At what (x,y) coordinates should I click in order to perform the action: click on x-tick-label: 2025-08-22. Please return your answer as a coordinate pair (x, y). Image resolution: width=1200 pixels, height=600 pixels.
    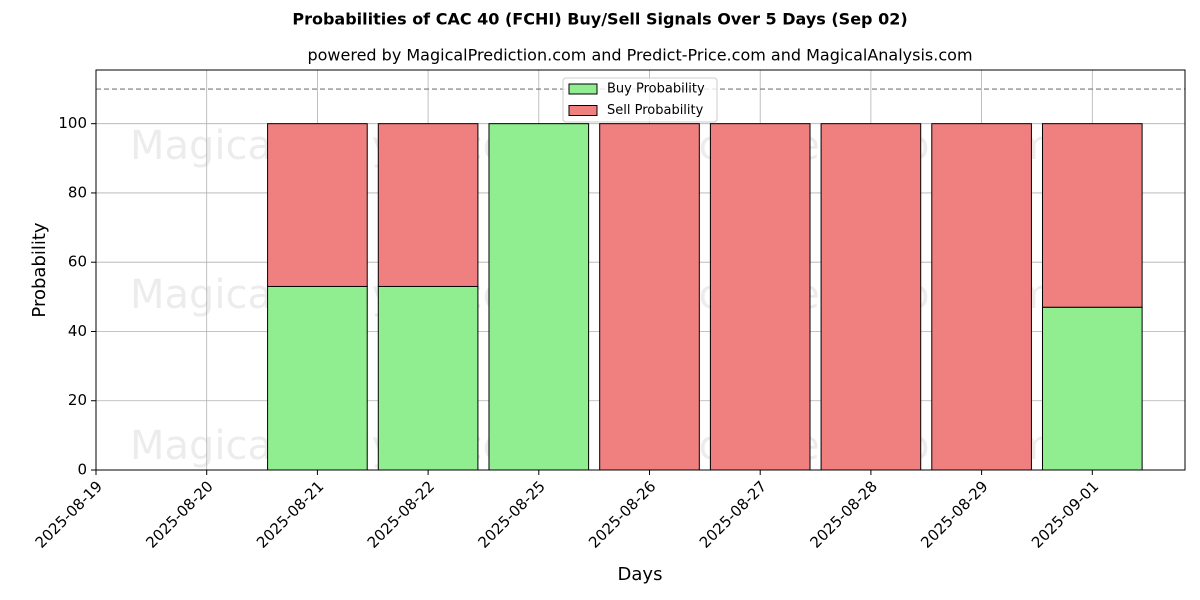
    Looking at the image, I should click on (401, 514).